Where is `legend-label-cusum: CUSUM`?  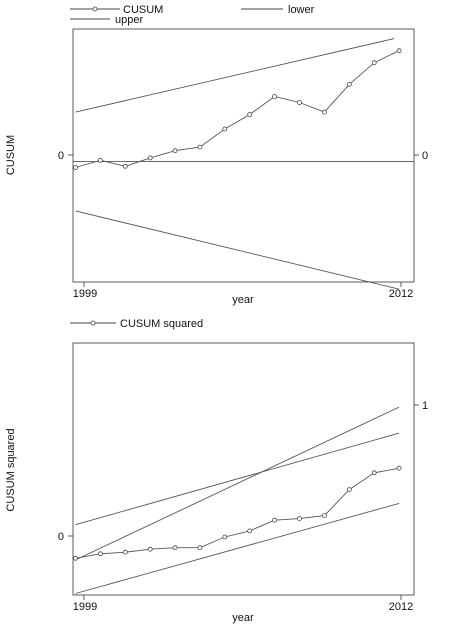
legend-label-cusum: CUSUM is located at coordinates (143, 10).